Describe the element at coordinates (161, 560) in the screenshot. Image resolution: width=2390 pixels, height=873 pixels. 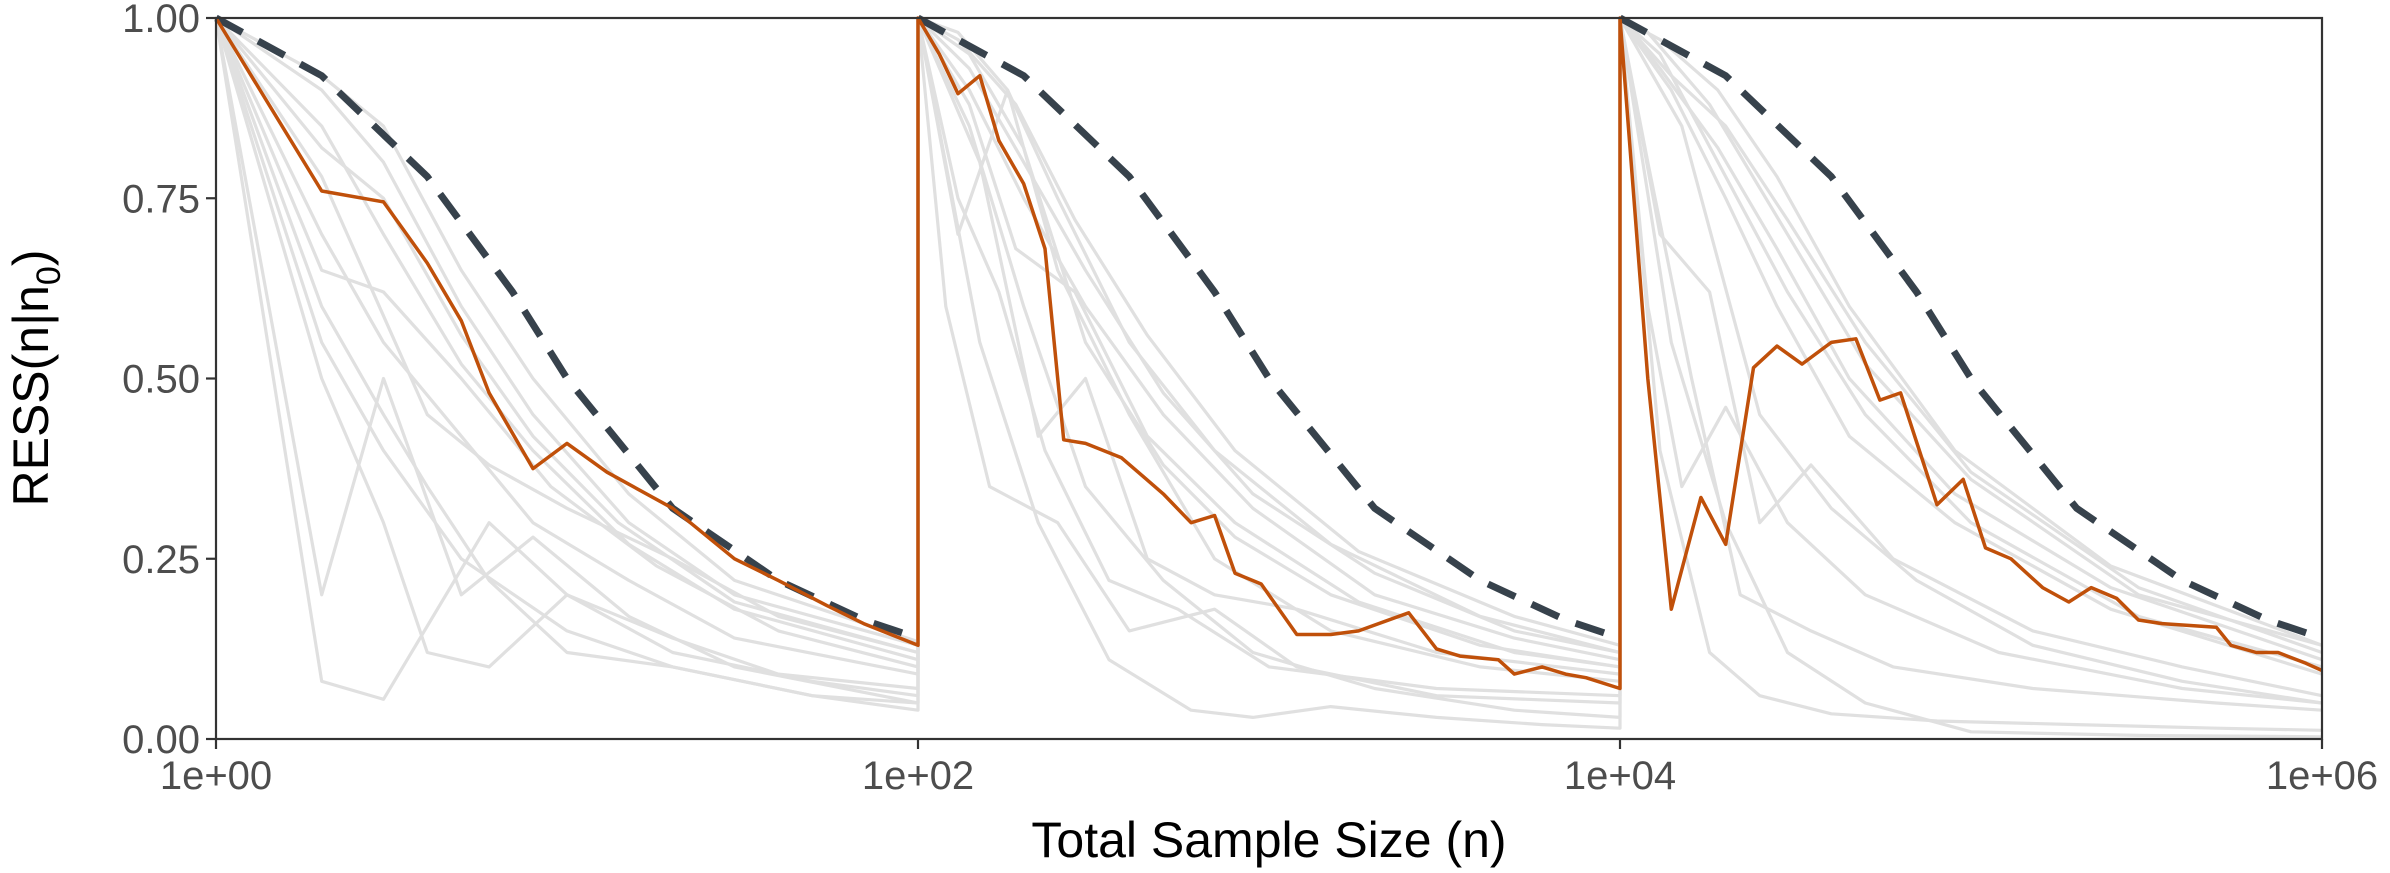
I see `y-tick-label: 0.25` at that location.